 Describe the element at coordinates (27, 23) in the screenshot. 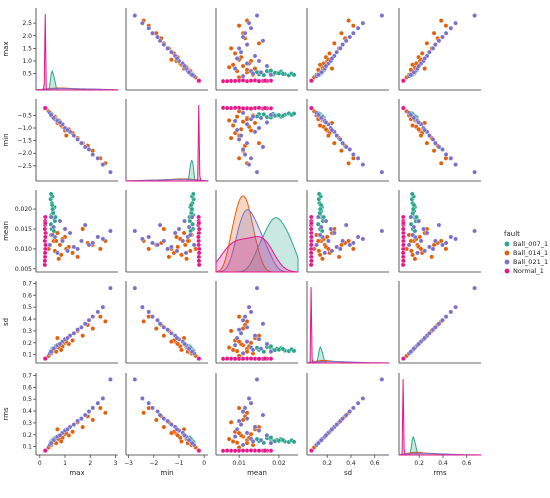

I see `y-tick-label: 2.5` at that location.